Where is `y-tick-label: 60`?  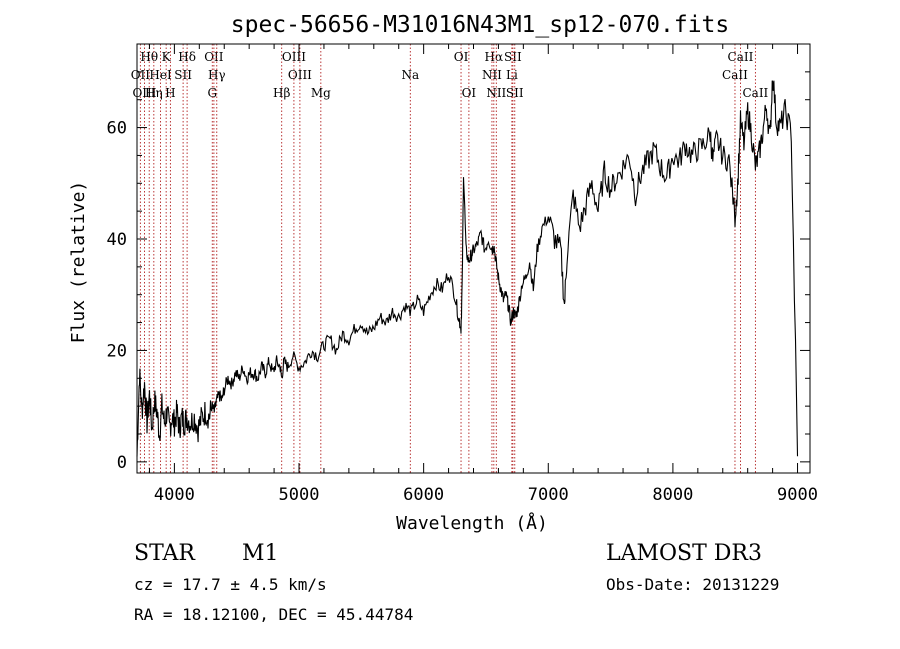
y-tick-label: 60 is located at coordinates (117, 129).